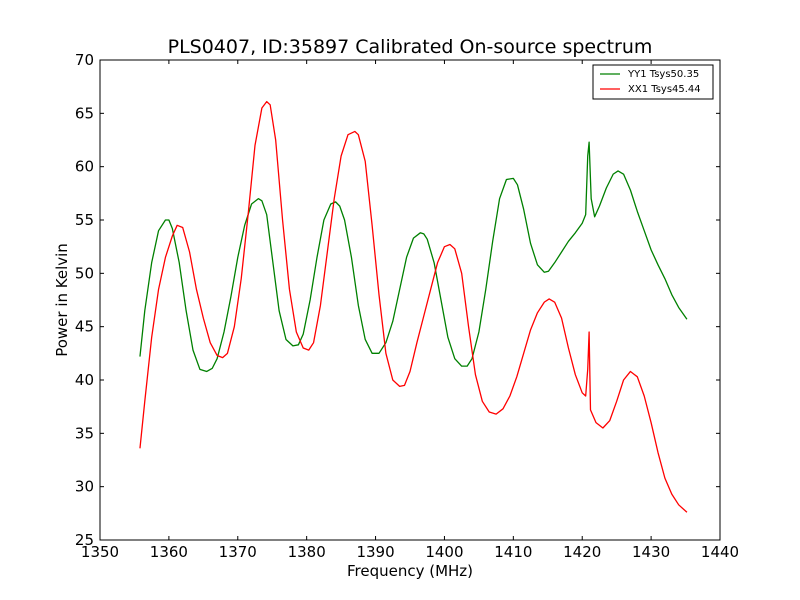 This screenshot has height=600, width=800. Describe the element at coordinates (663, 74) in the screenshot. I see `legend-label-yy1: YY1 Tsys50.35` at that location.